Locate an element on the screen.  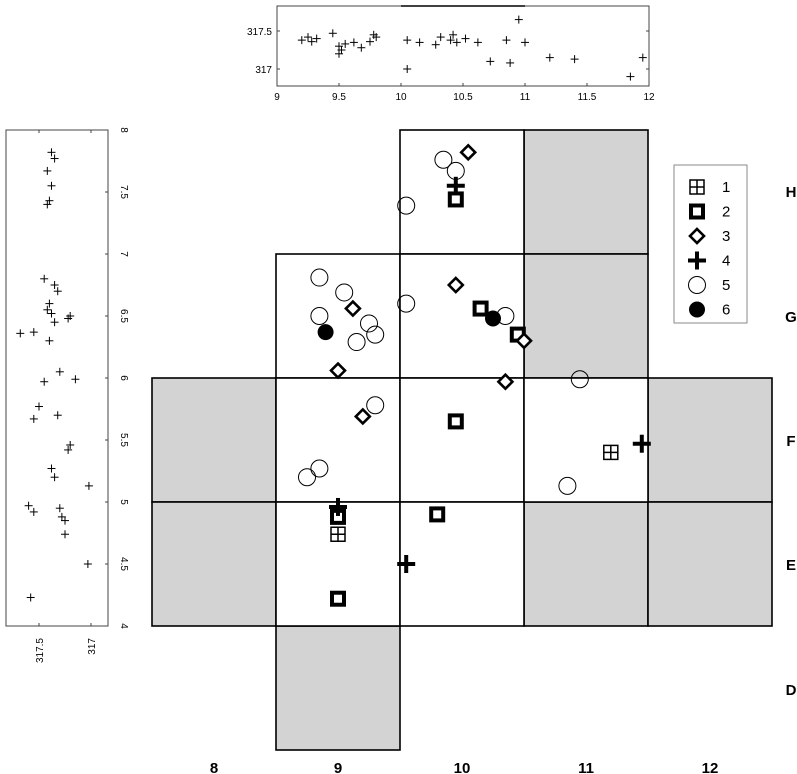
x-grid-label: 10 is located at coordinates (462, 767).